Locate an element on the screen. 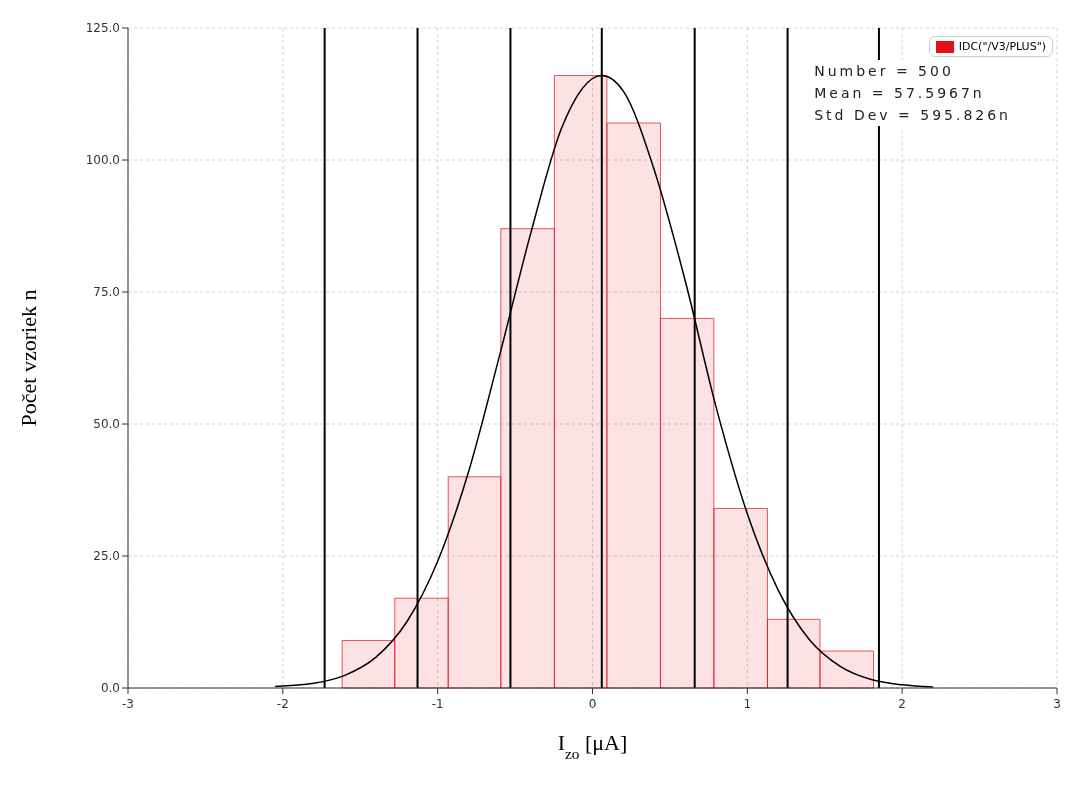 Image resolution: width=1075 pixels, height=789 pixels. y-axis-title: Počet vzoriek n is located at coordinates (28, 358).